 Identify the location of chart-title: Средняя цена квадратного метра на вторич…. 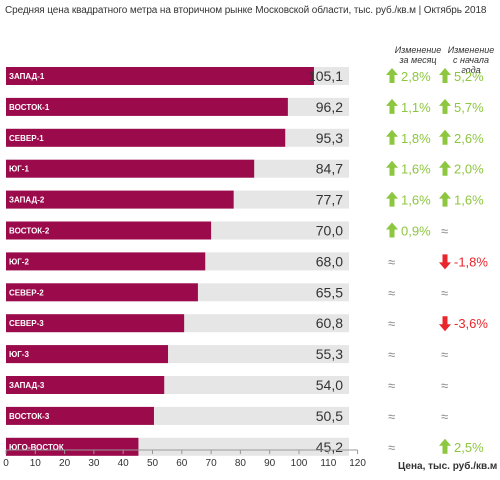
(246, 10).